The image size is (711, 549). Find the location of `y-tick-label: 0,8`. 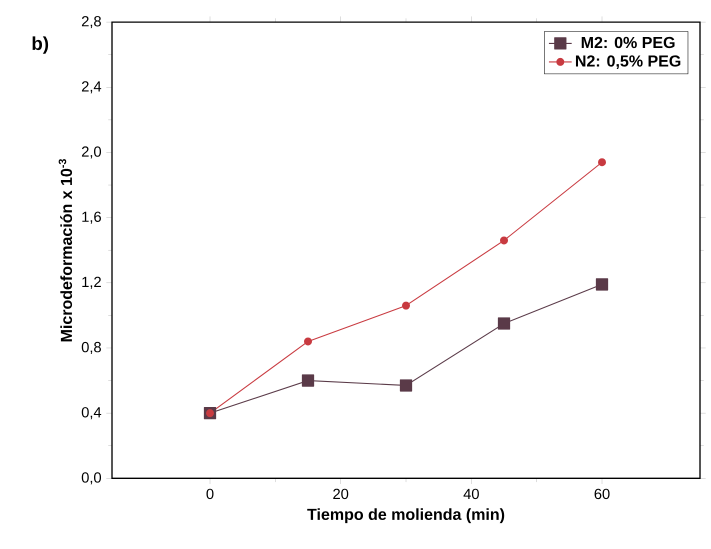

y-tick-label: 0,8 is located at coordinates (91, 348).